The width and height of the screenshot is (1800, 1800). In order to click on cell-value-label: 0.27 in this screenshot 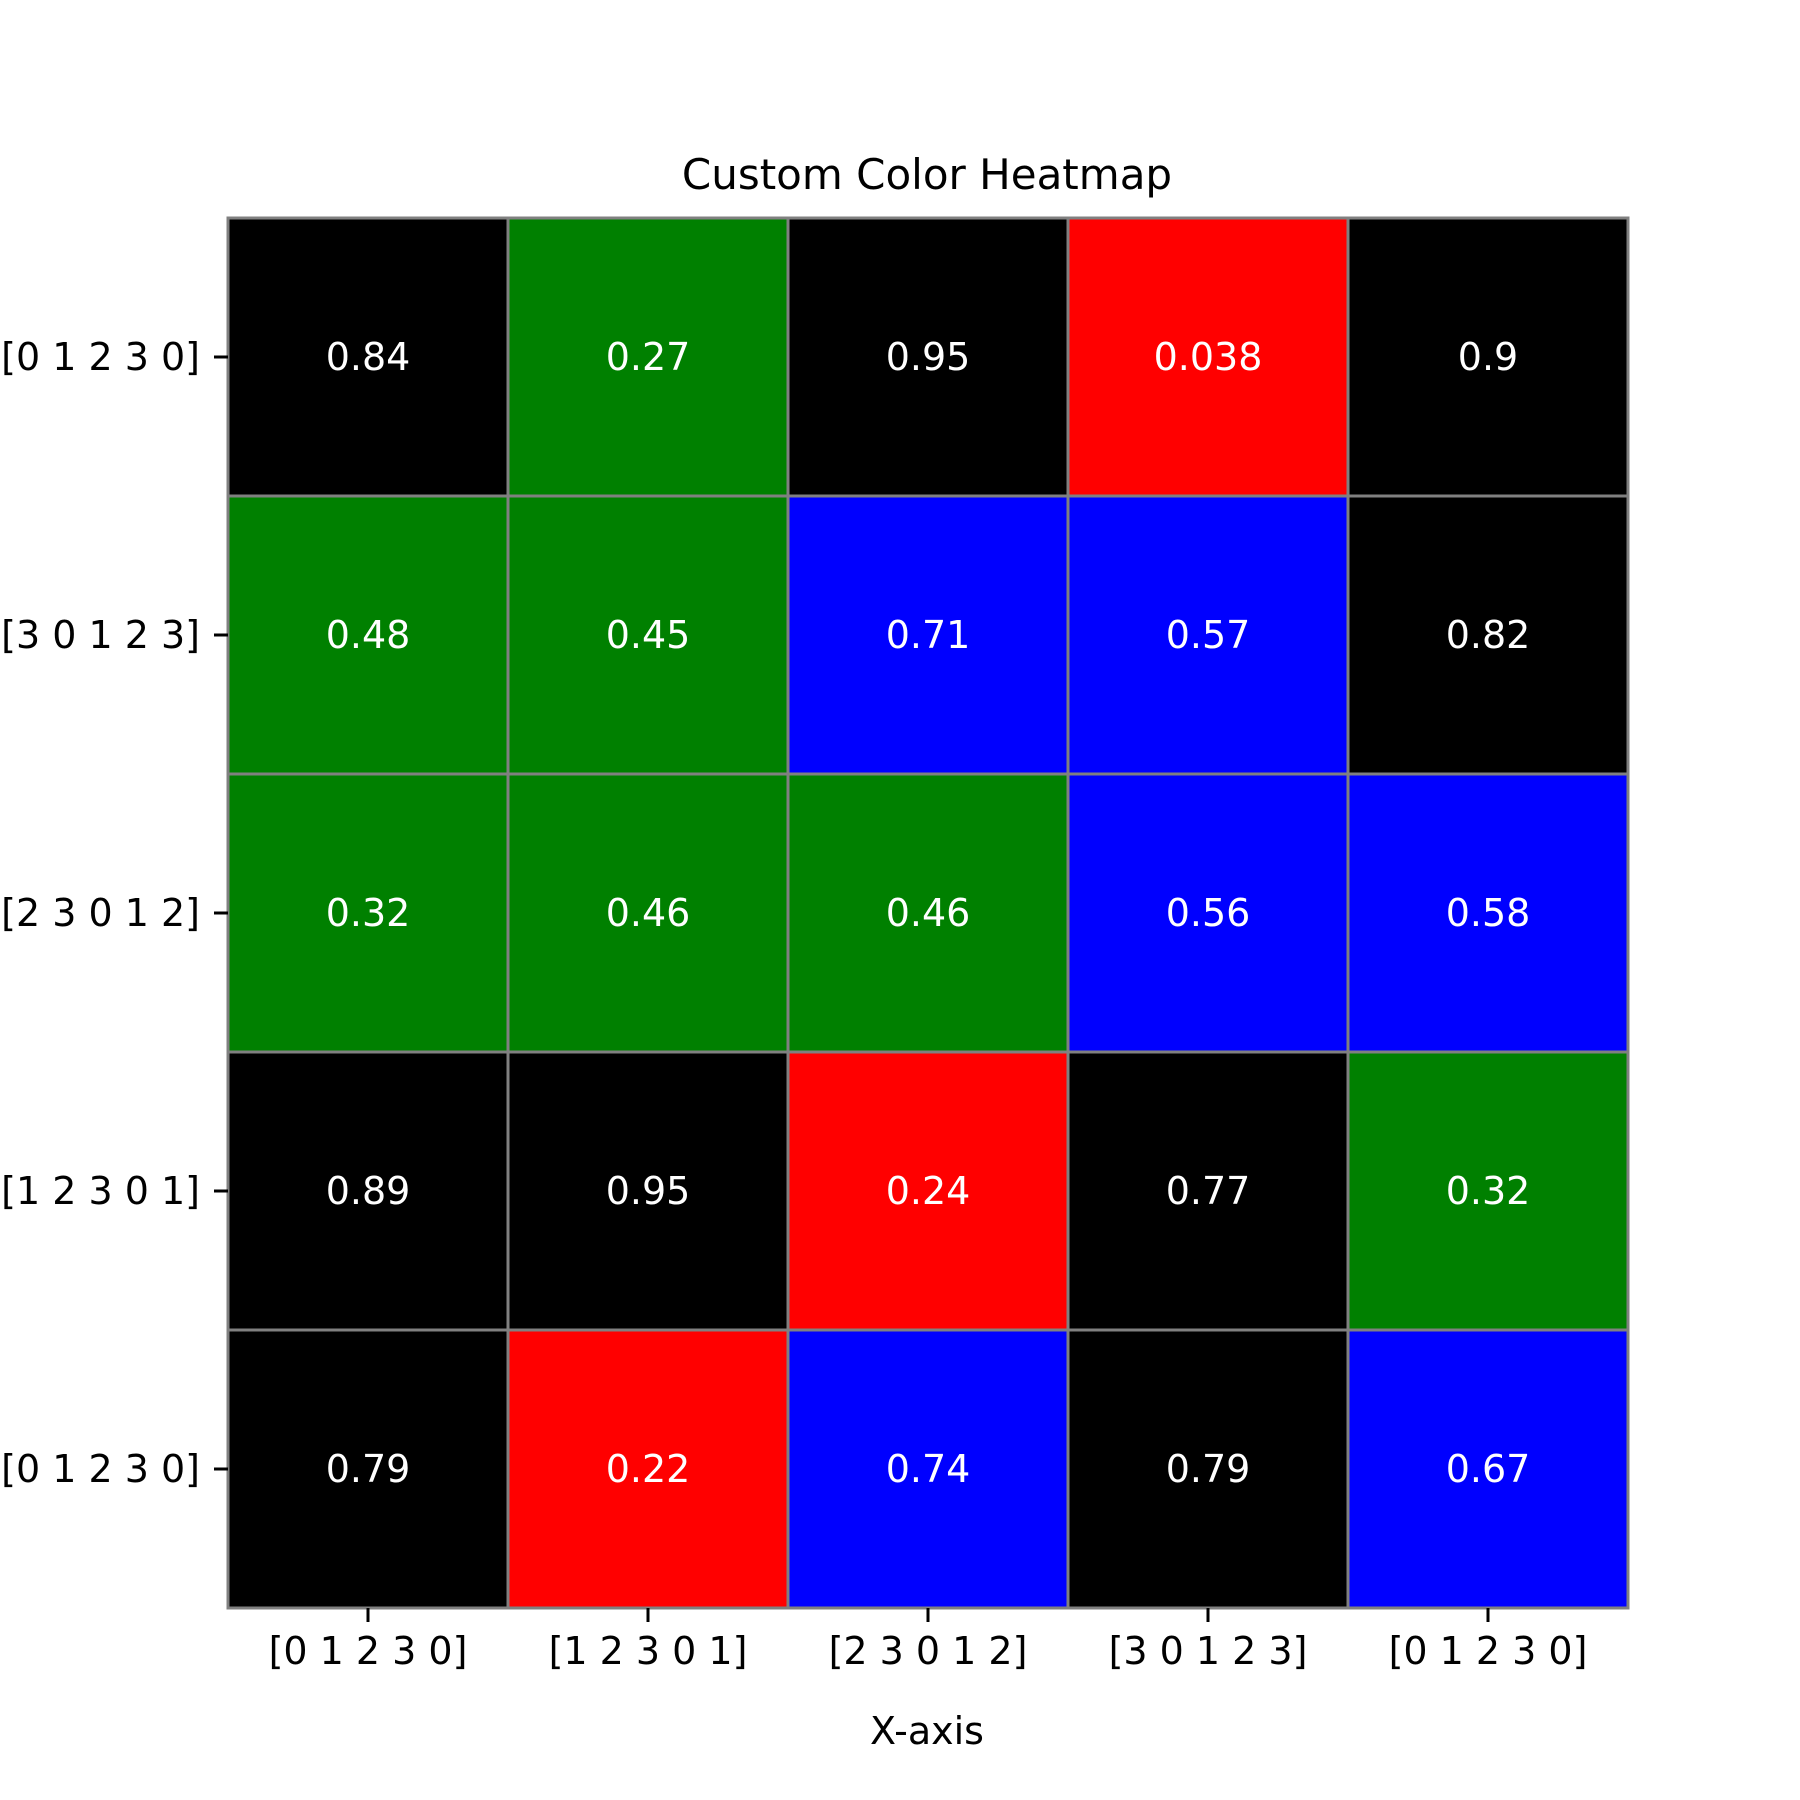, I will do `click(648, 357)`.